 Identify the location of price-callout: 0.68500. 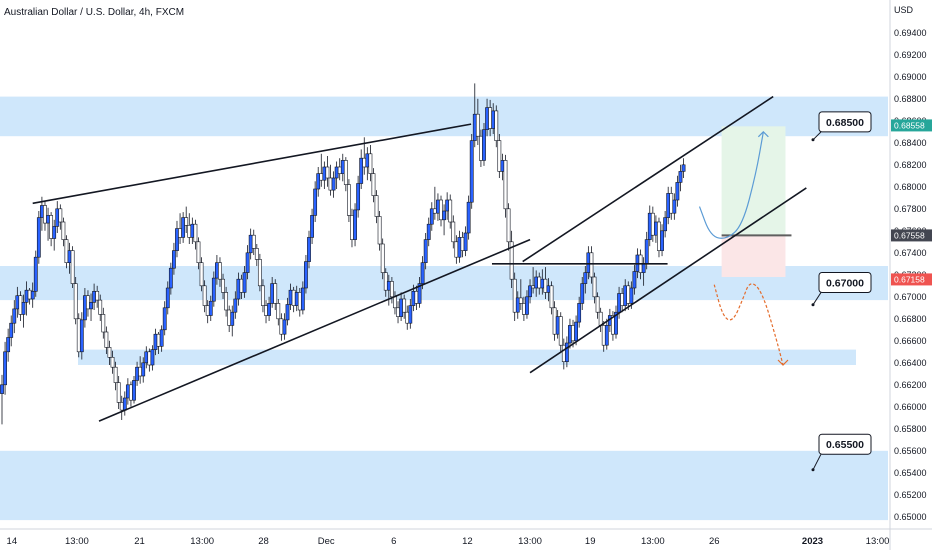
(841, 126).